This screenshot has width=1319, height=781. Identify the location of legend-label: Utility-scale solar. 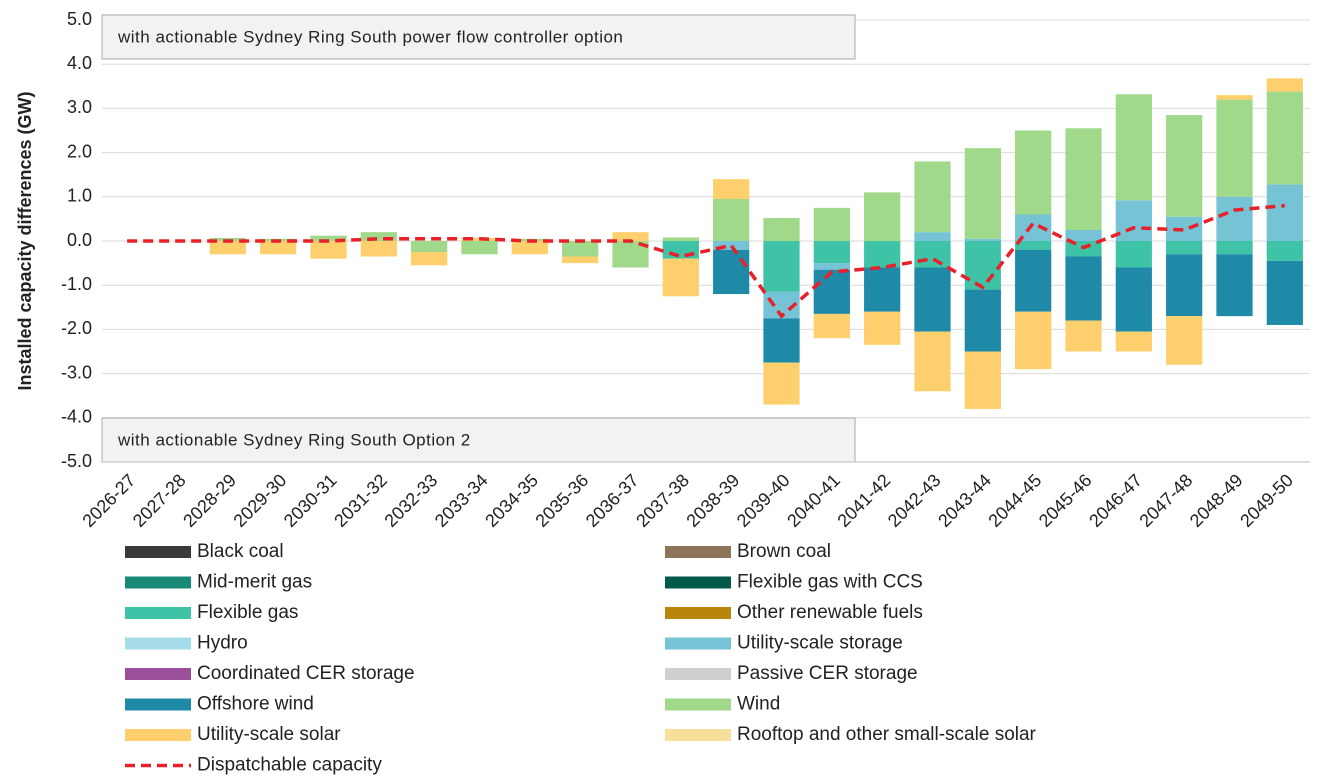
(269, 734).